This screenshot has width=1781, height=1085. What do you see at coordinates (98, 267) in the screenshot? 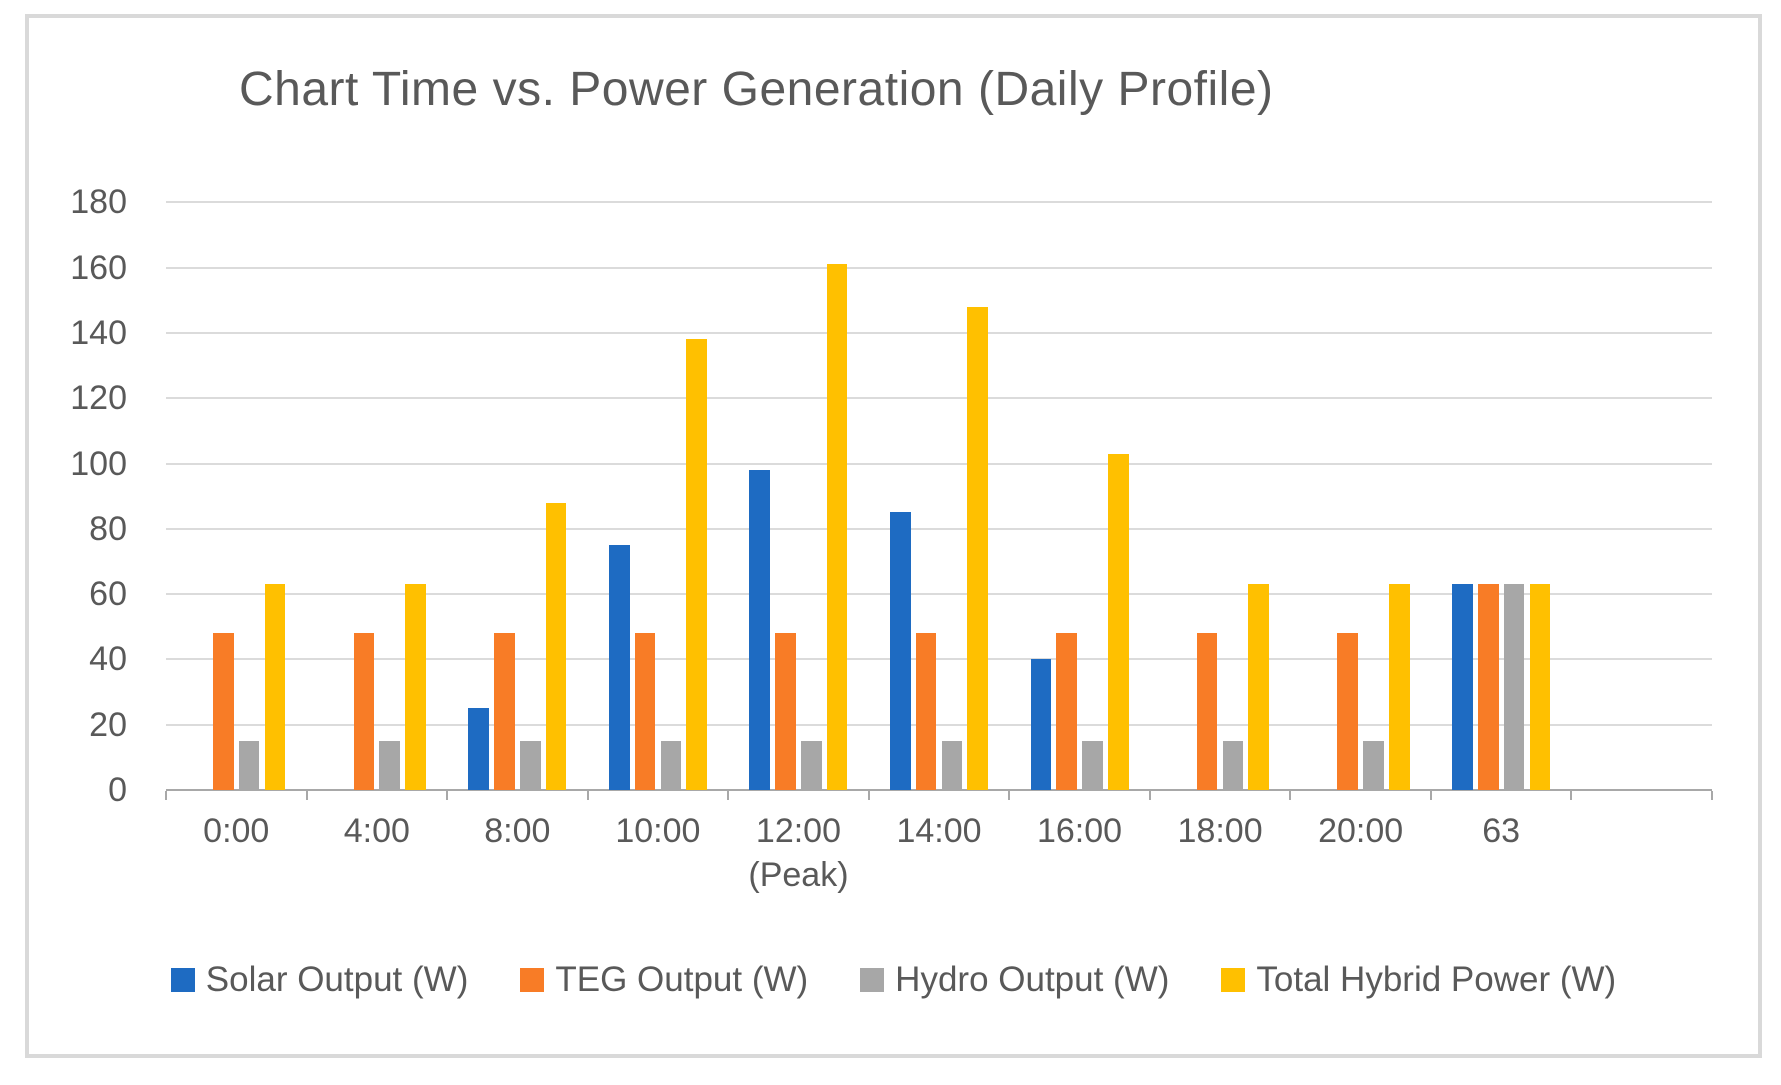
I see `y-axis-tick-label: 160` at bounding box center [98, 267].